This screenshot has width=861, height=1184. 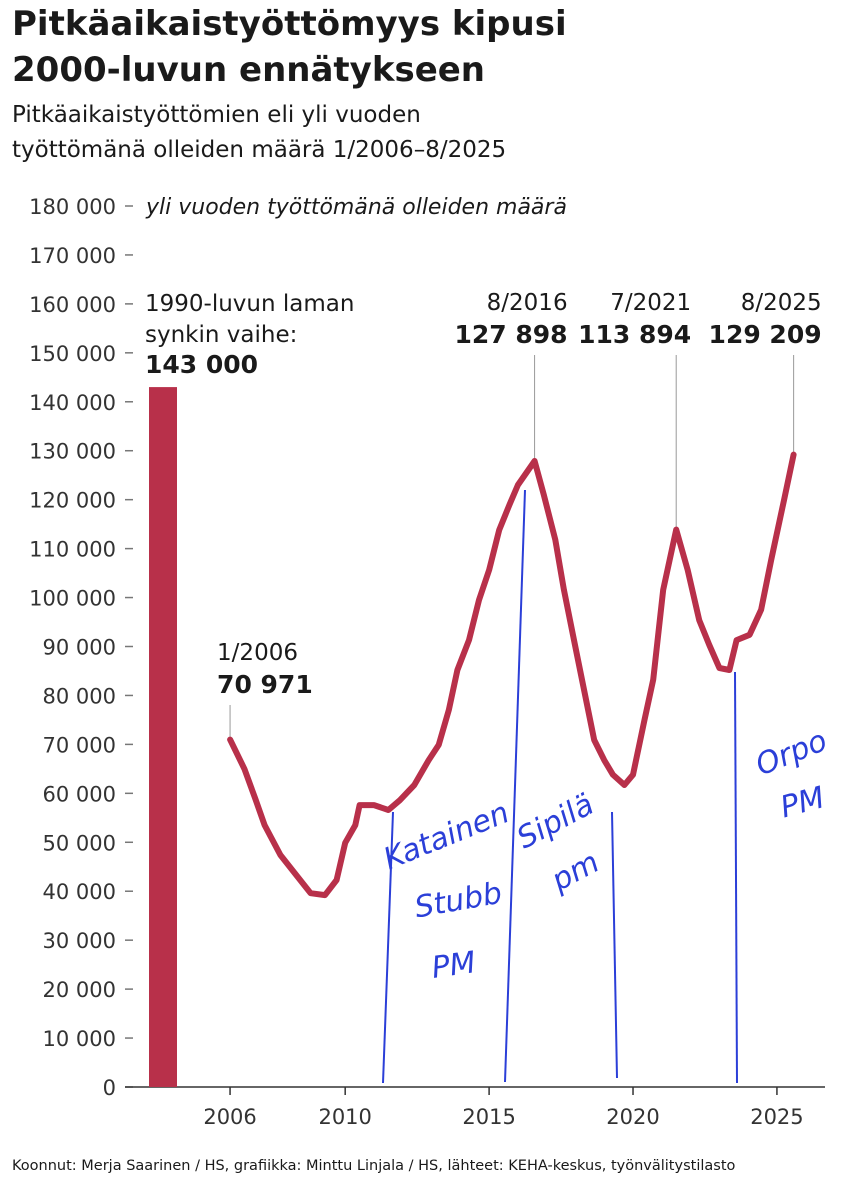 I want to click on annotation-label: 8/2025, so click(x=781, y=303).